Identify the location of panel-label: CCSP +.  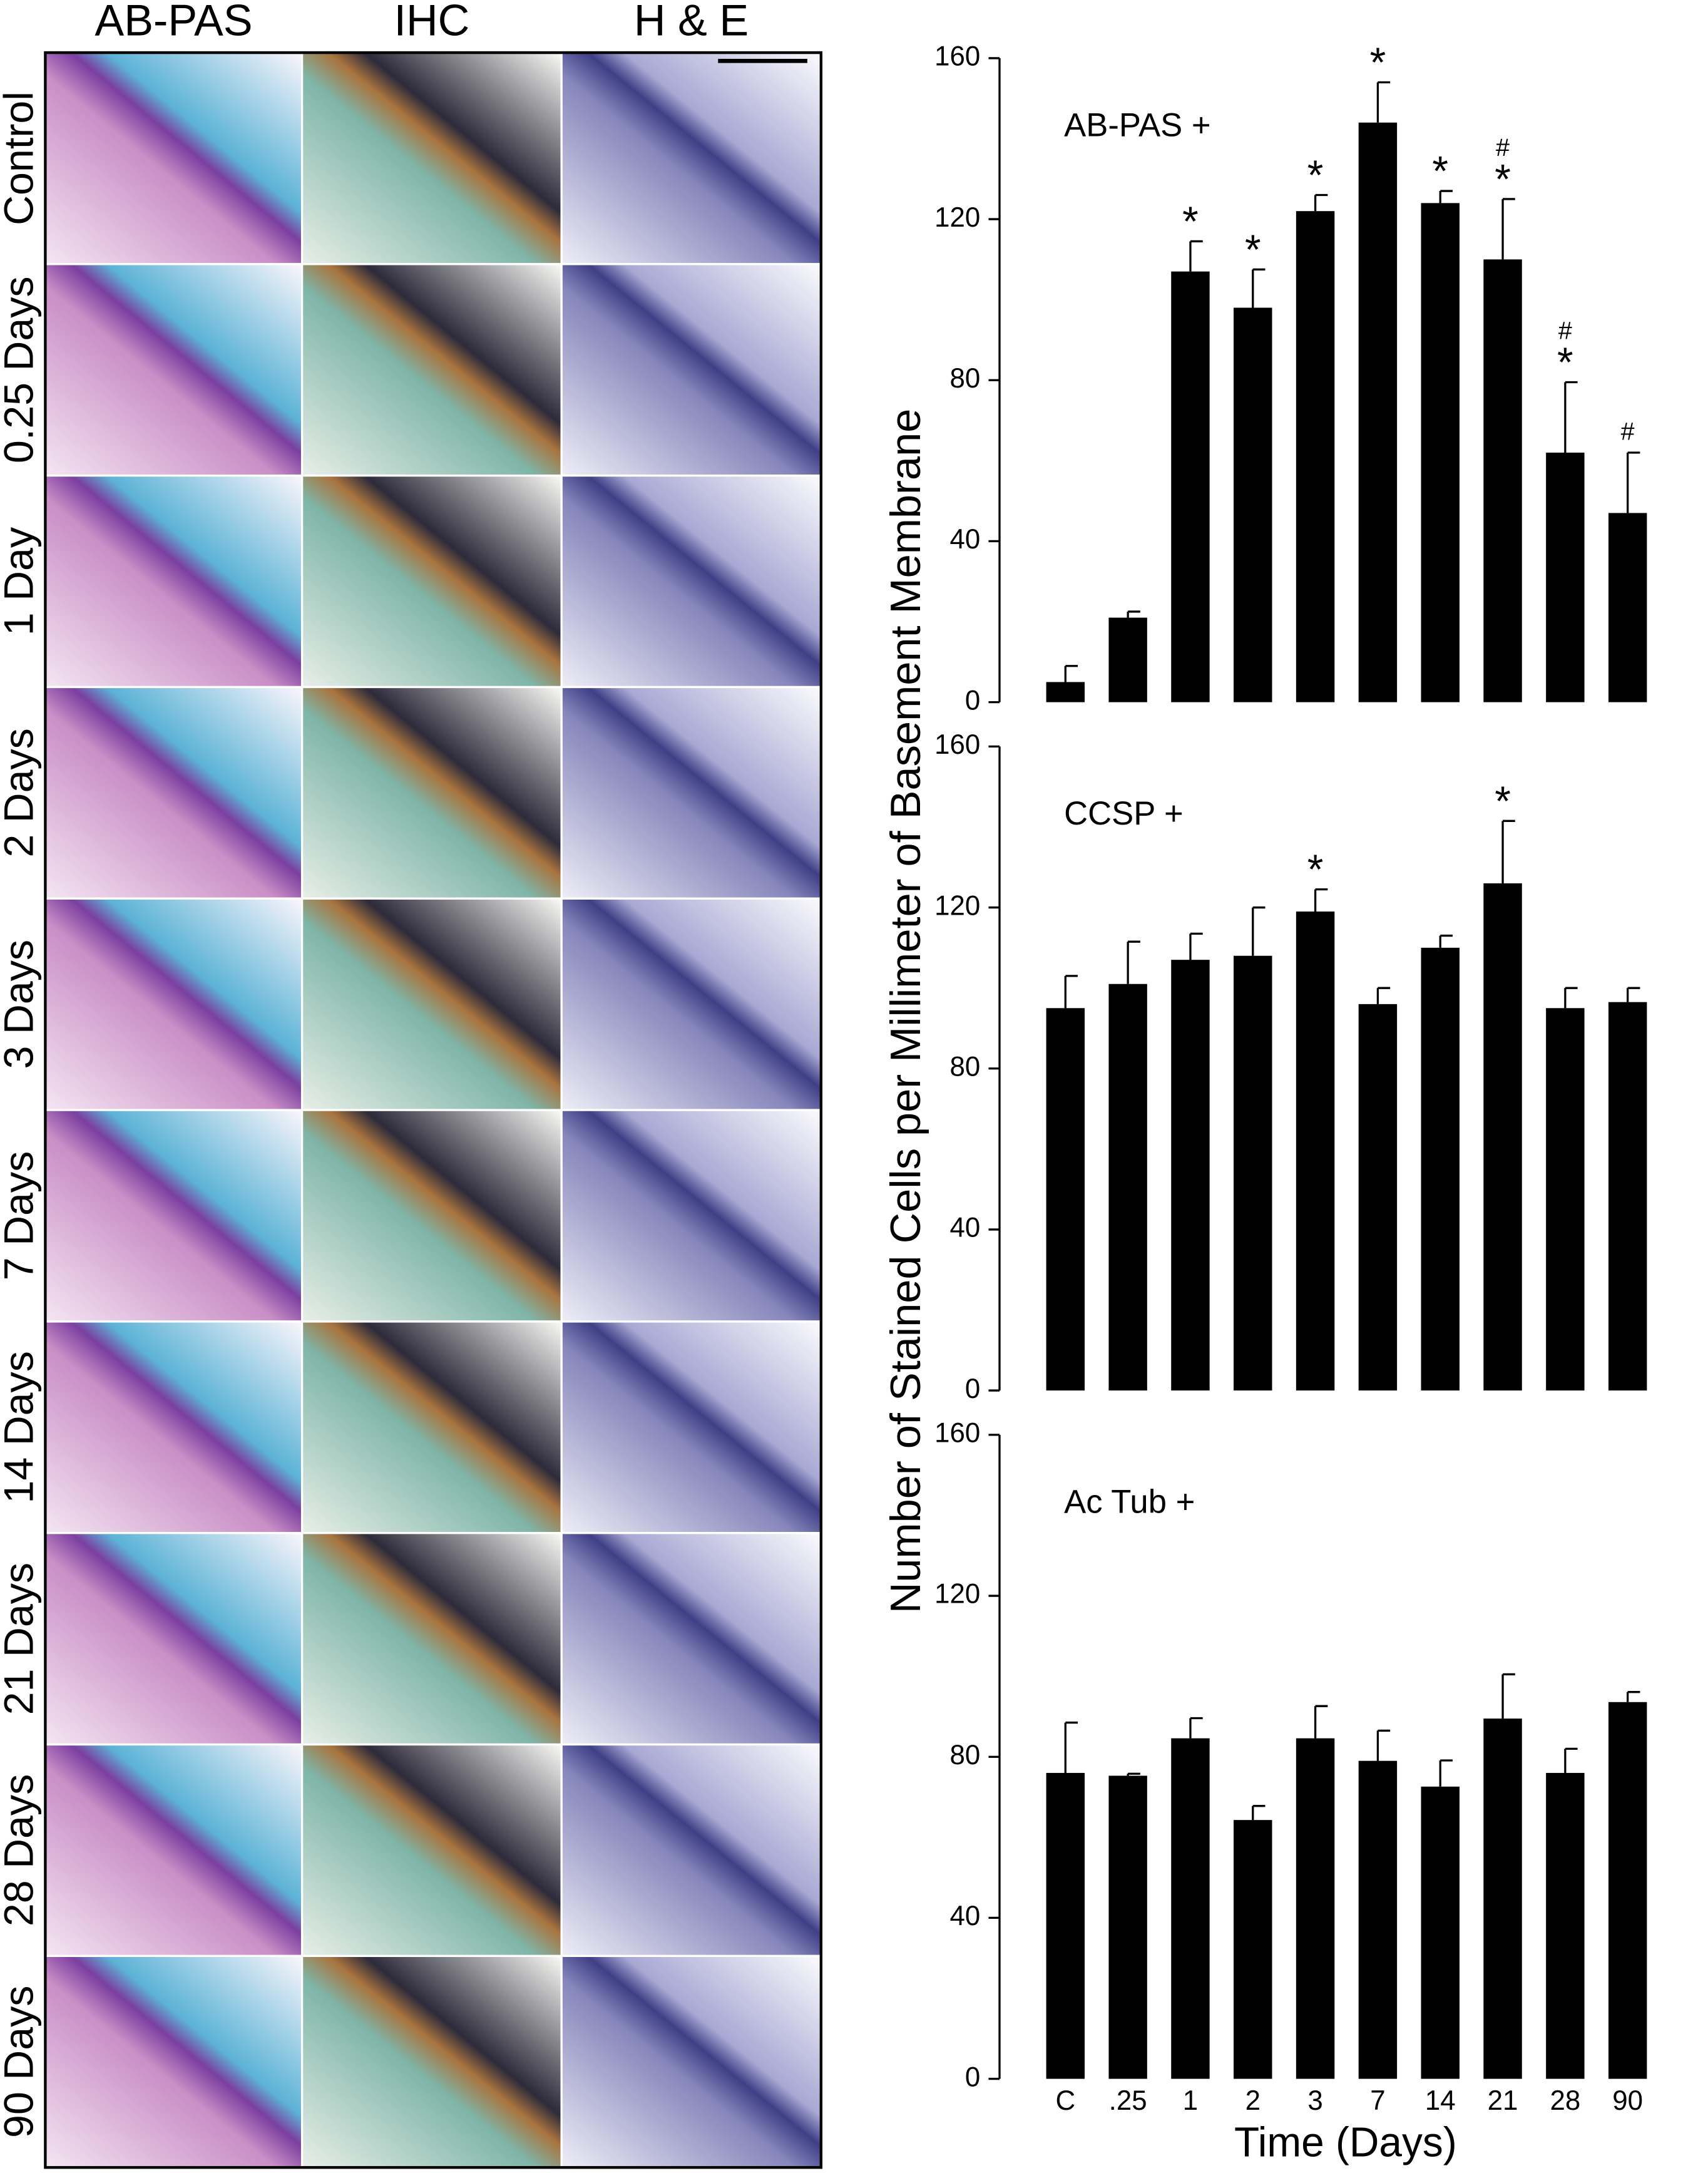
(1124, 814).